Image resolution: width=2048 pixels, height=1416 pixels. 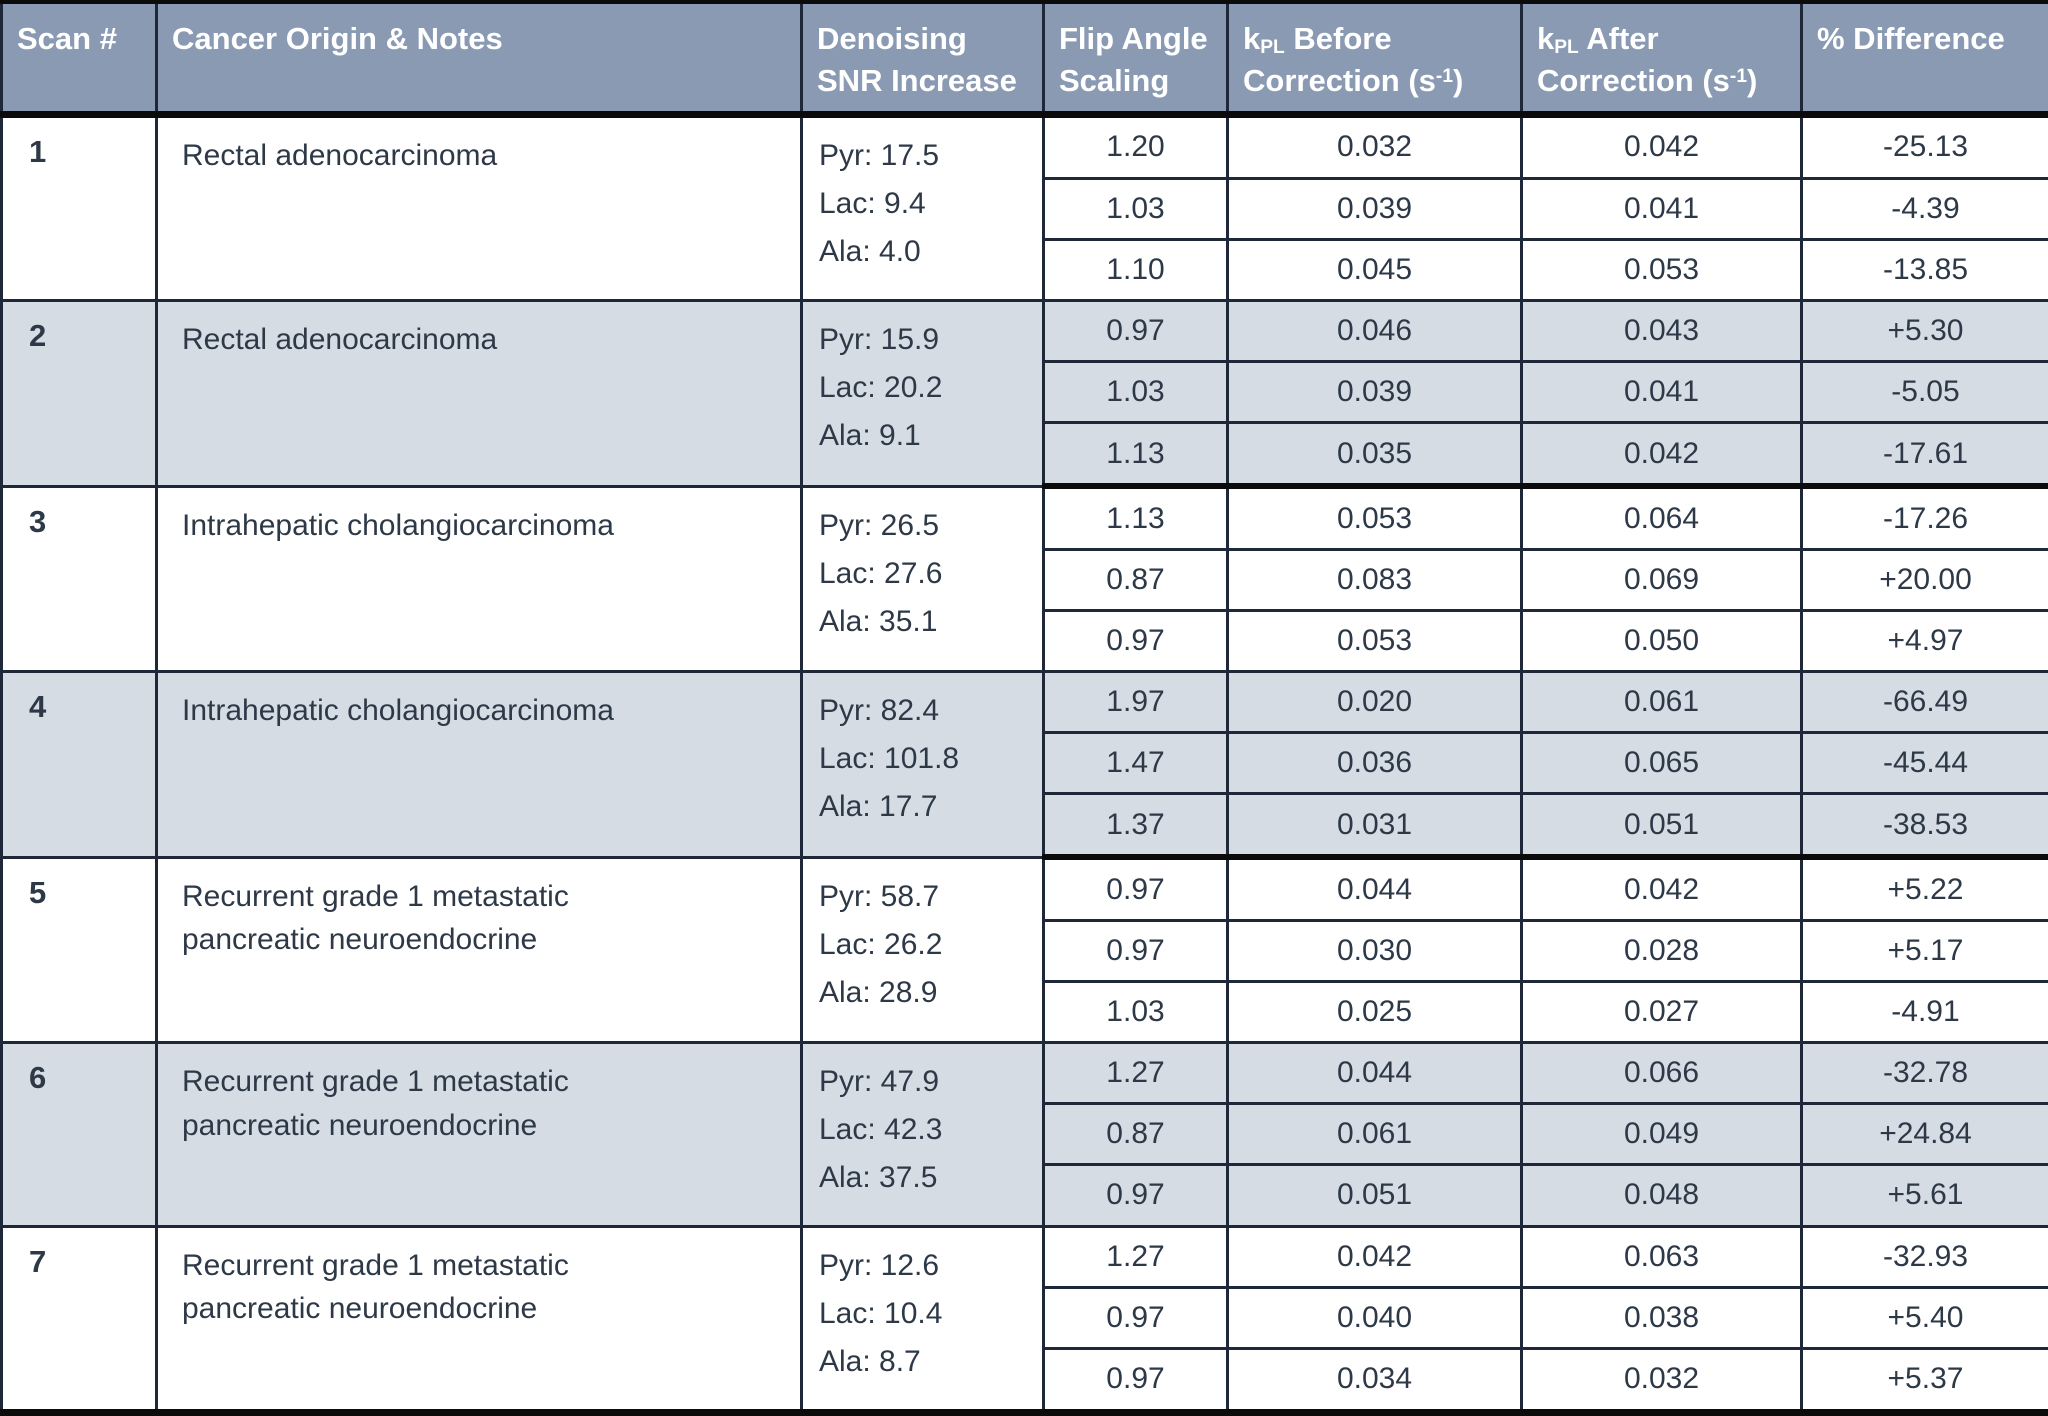 What do you see at coordinates (1661, 1134) in the screenshot?
I see `kpl-after-value: 0.049` at bounding box center [1661, 1134].